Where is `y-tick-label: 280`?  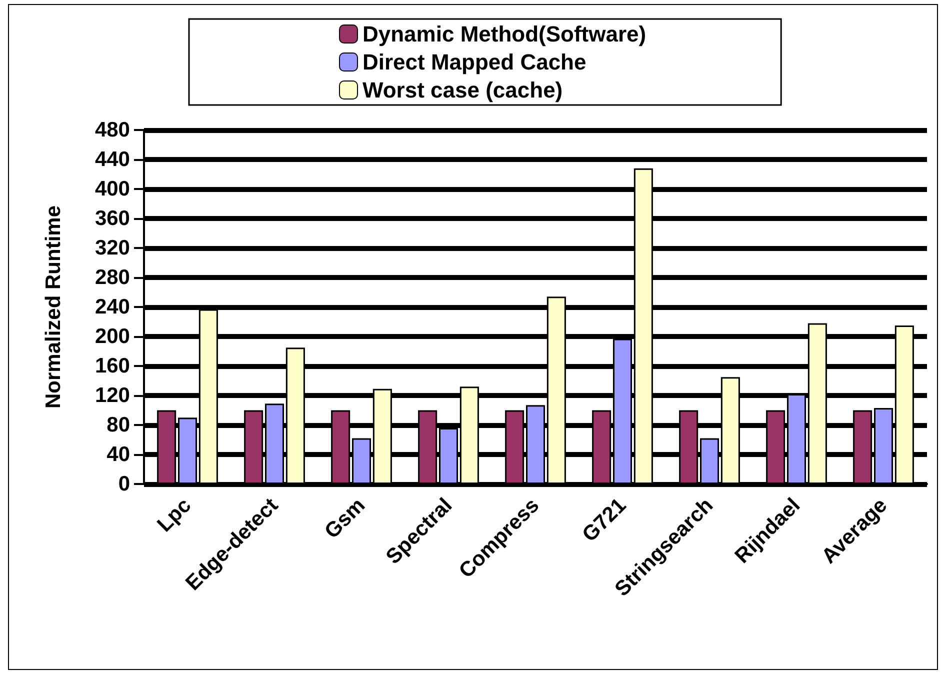 y-tick-label: 280 is located at coordinates (112, 277).